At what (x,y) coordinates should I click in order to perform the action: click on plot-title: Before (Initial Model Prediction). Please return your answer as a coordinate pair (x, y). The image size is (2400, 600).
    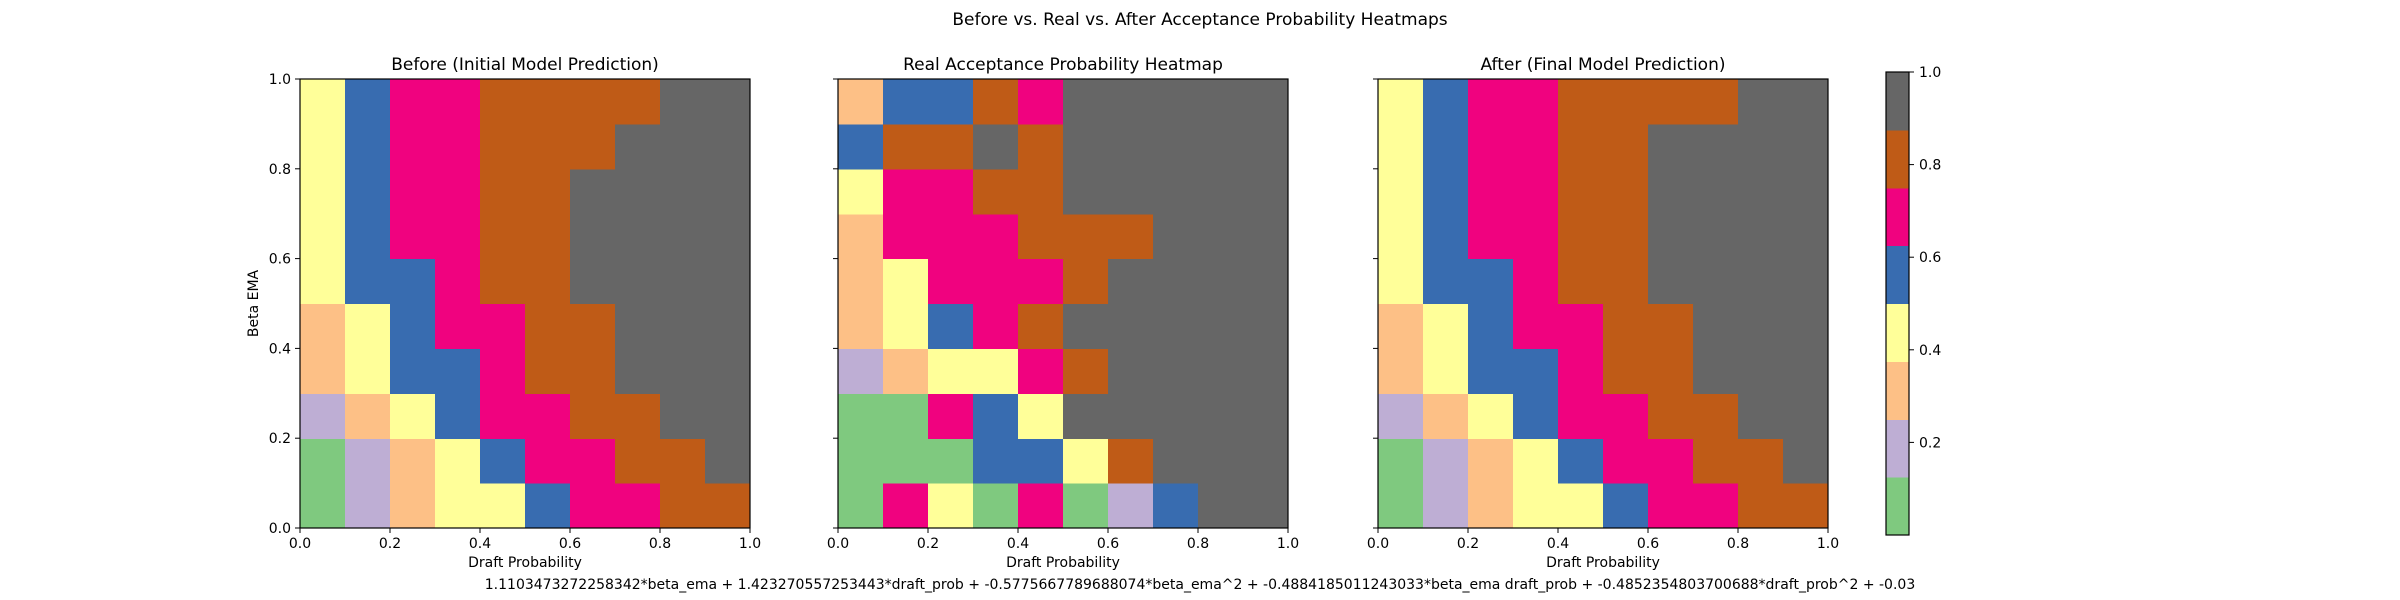
    Looking at the image, I should click on (525, 65).